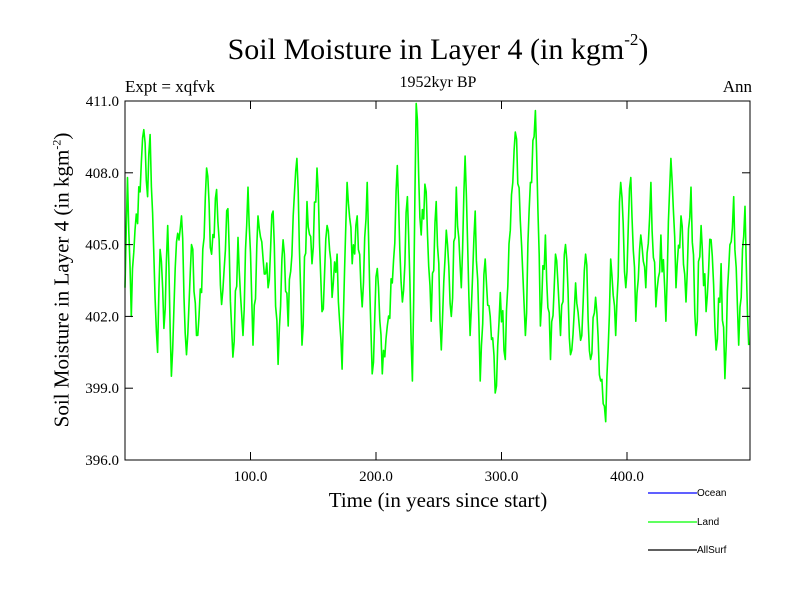 The height and width of the screenshot is (600, 800). What do you see at coordinates (170, 86) in the screenshot?
I see `experiment-label: Expt = xqfvk` at bounding box center [170, 86].